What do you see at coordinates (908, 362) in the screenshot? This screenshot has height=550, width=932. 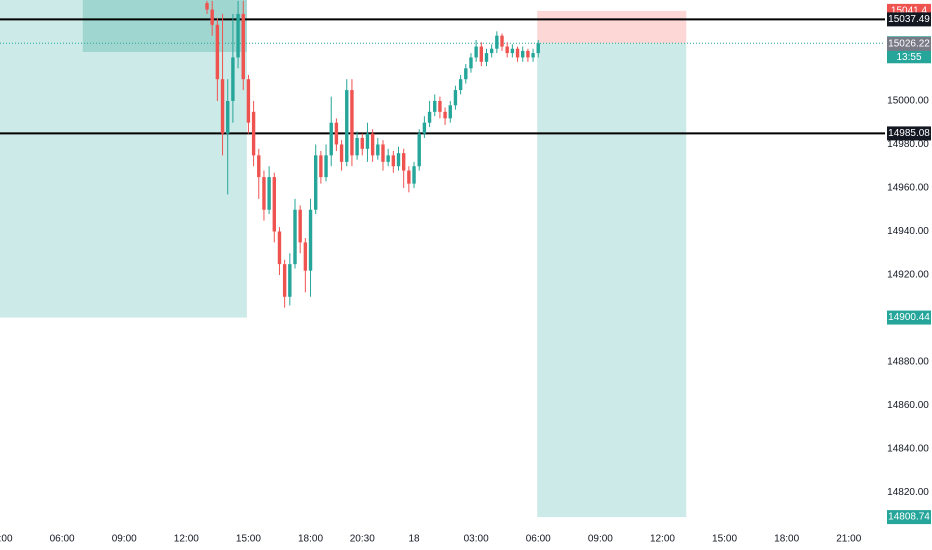 I see `y-tick-label: 14880.00` at bounding box center [908, 362].